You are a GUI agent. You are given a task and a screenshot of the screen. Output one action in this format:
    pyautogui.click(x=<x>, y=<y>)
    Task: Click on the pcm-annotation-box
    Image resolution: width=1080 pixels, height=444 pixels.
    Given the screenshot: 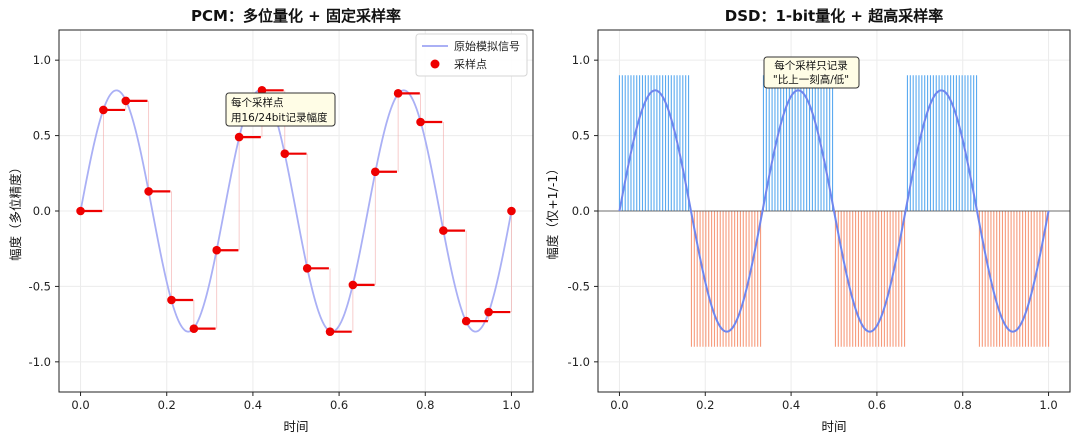 What is the action you would take?
    pyautogui.click(x=280, y=109)
    